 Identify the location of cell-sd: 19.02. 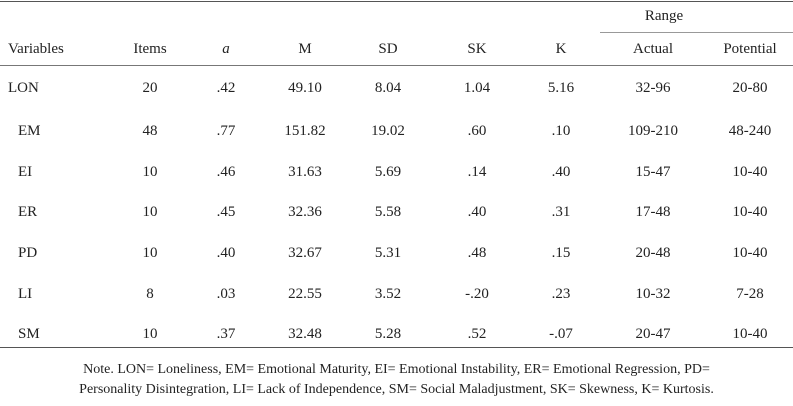
(388, 131).